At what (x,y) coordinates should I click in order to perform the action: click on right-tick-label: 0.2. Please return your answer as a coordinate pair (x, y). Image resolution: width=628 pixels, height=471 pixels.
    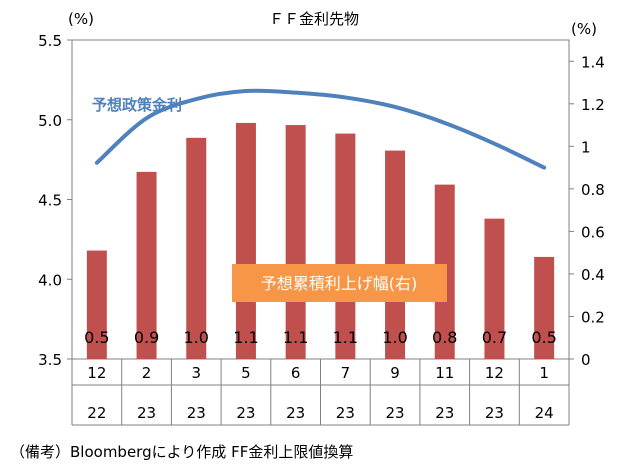
    Looking at the image, I should click on (593, 317).